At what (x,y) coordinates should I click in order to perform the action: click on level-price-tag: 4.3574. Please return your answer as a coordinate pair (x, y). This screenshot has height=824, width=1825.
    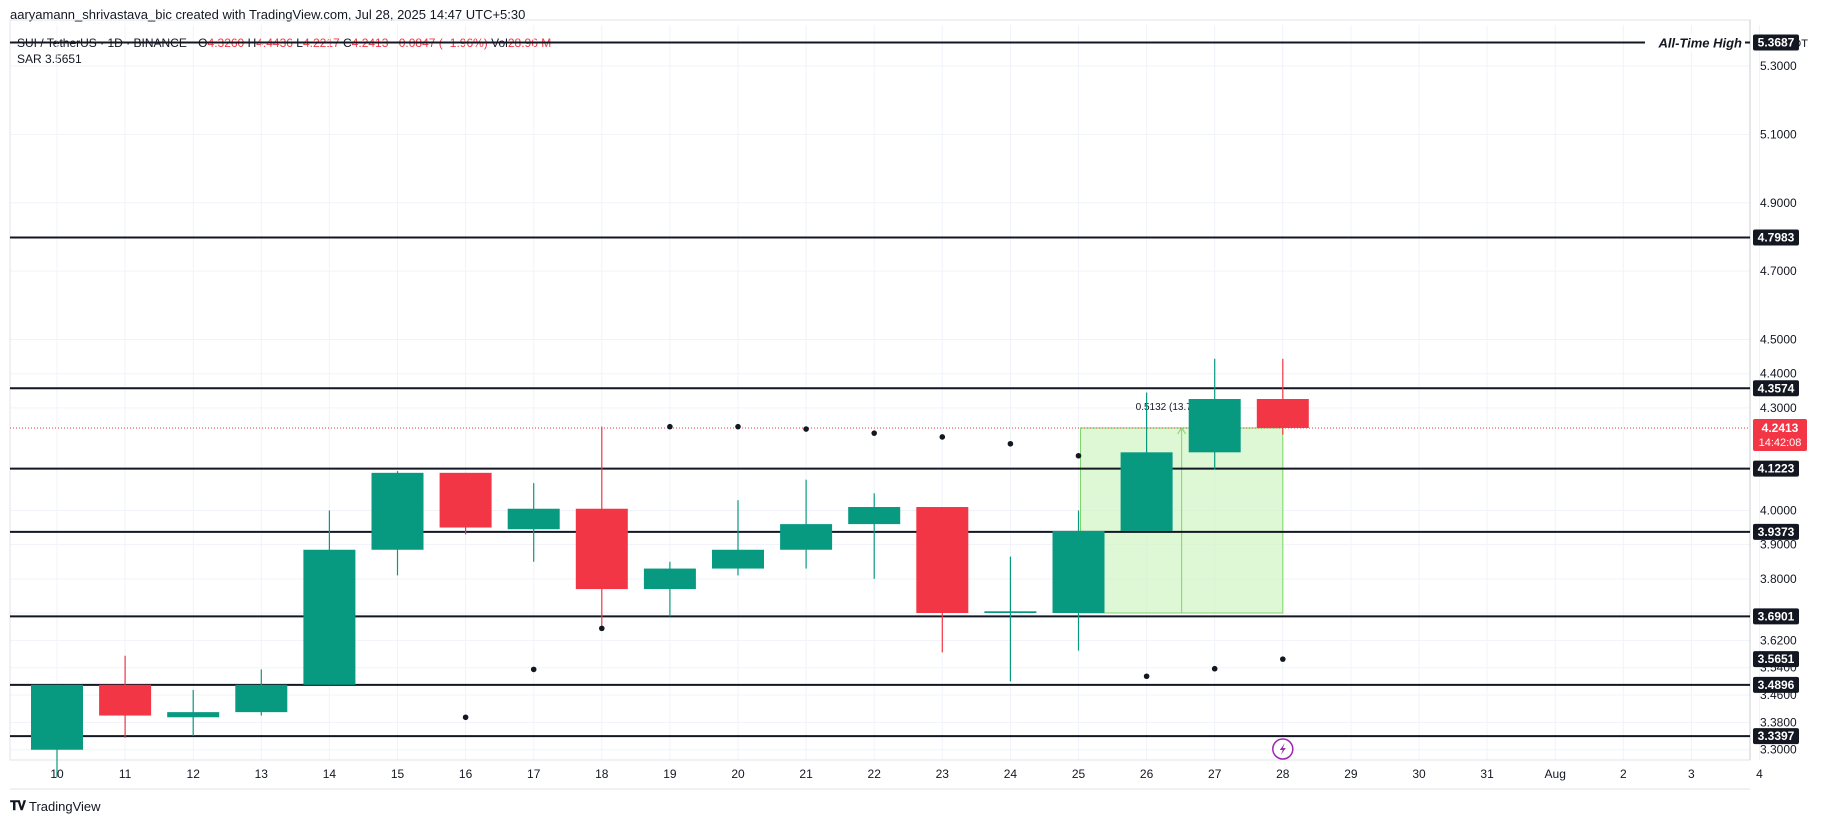
    Looking at the image, I should click on (1776, 388).